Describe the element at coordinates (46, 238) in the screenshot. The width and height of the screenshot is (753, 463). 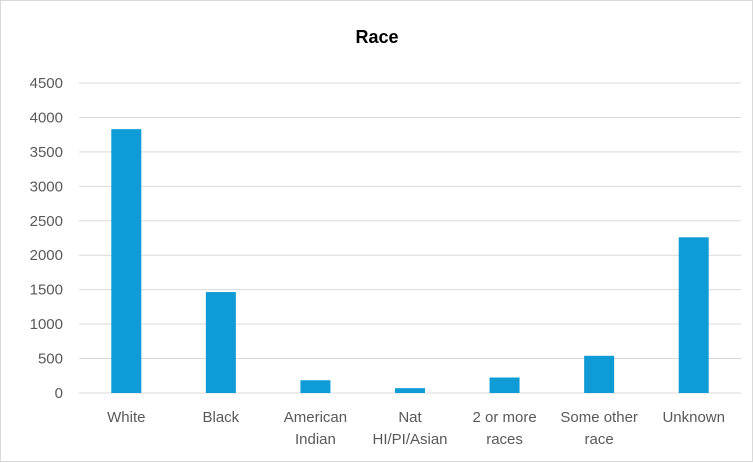
I see `y-axis-ticks: 0 500 1000 1500 2000 2500 3000 3500 4000 4500` at that location.